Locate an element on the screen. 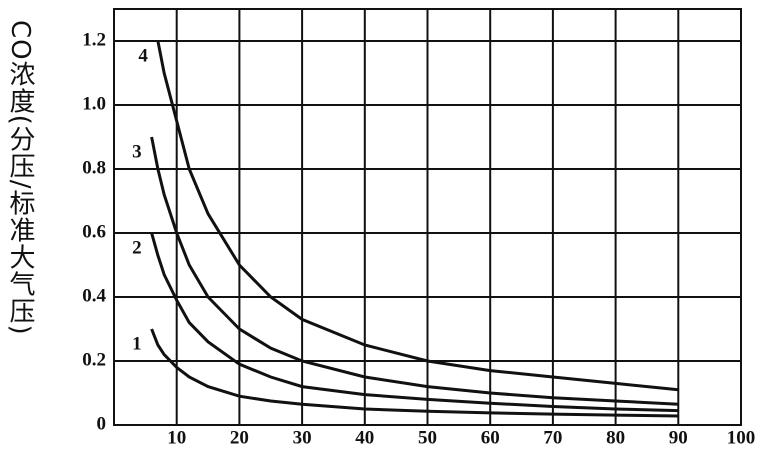 This screenshot has width=776, height=449. curve-label: 2 is located at coordinates (137, 247).